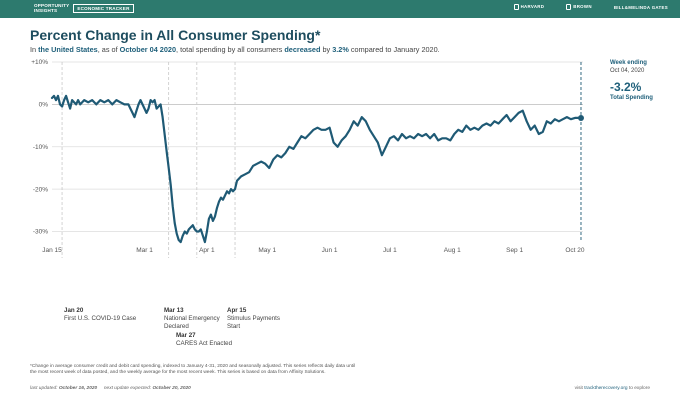 This screenshot has height=405, width=680. What do you see at coordinates (579, 7) in the screenshot?
I see `partner-logo-brown: BROWN` at bounding box center [579, 7].